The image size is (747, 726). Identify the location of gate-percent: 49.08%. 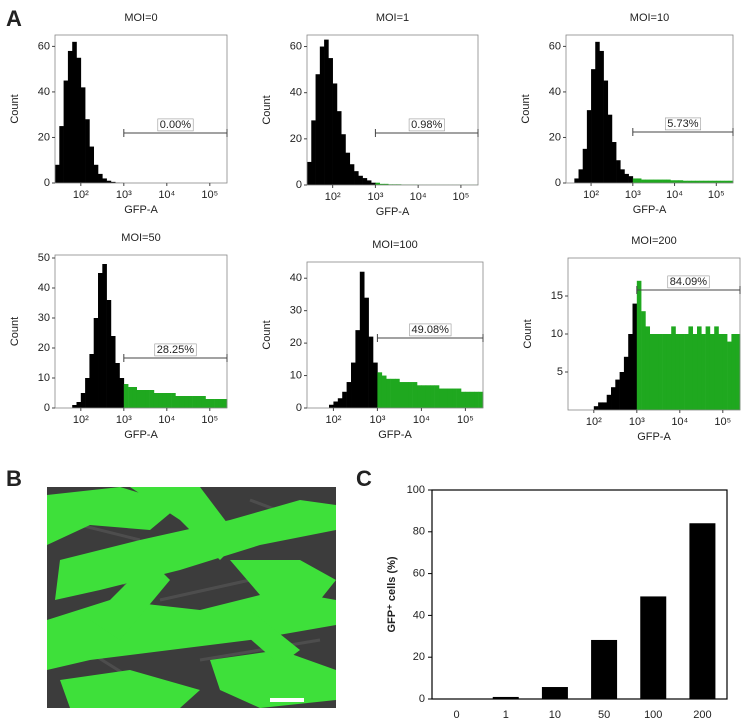
(431, 330).